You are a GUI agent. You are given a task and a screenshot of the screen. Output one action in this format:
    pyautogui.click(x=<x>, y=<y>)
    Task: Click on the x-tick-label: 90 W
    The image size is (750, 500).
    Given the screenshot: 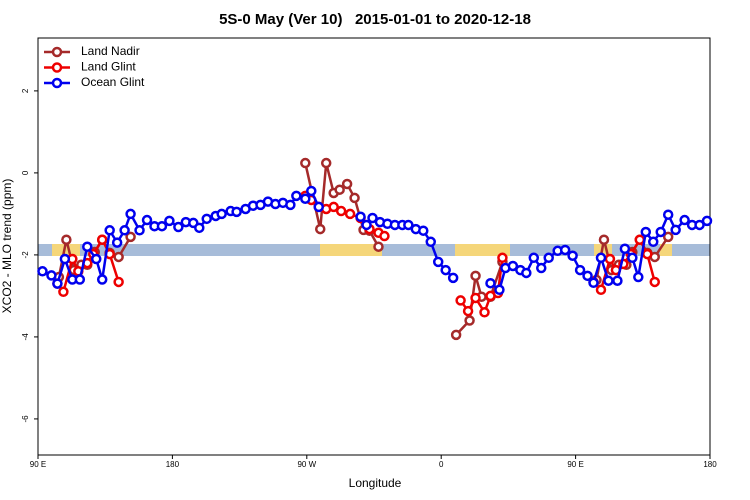 What is the action you would take?
    pyautogui.click(x=306, y=464)
    